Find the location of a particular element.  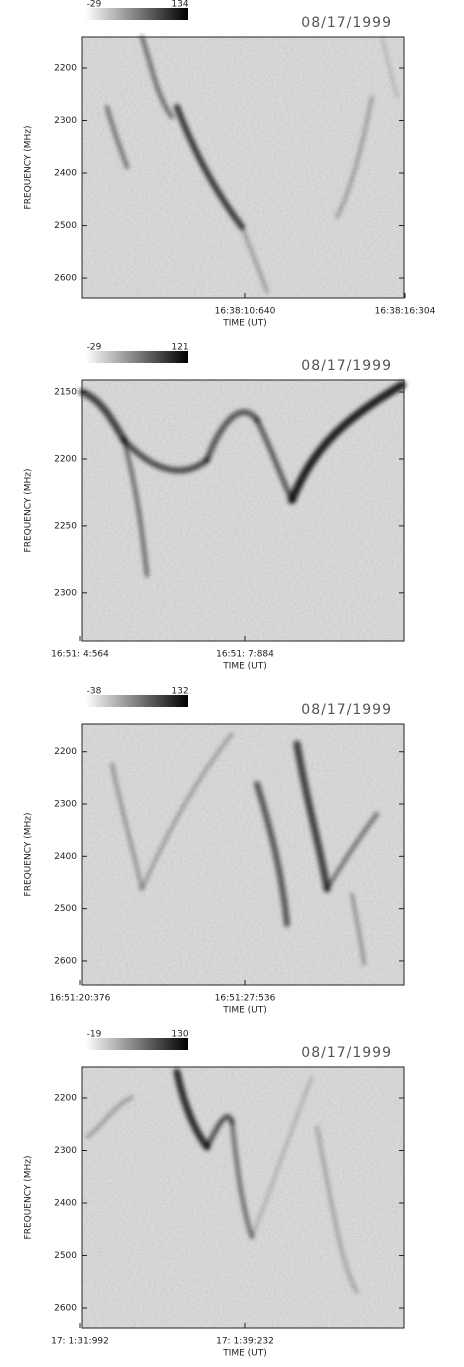

x-tick-label: 16:38:16:304 is located at coordinates (405, 312).